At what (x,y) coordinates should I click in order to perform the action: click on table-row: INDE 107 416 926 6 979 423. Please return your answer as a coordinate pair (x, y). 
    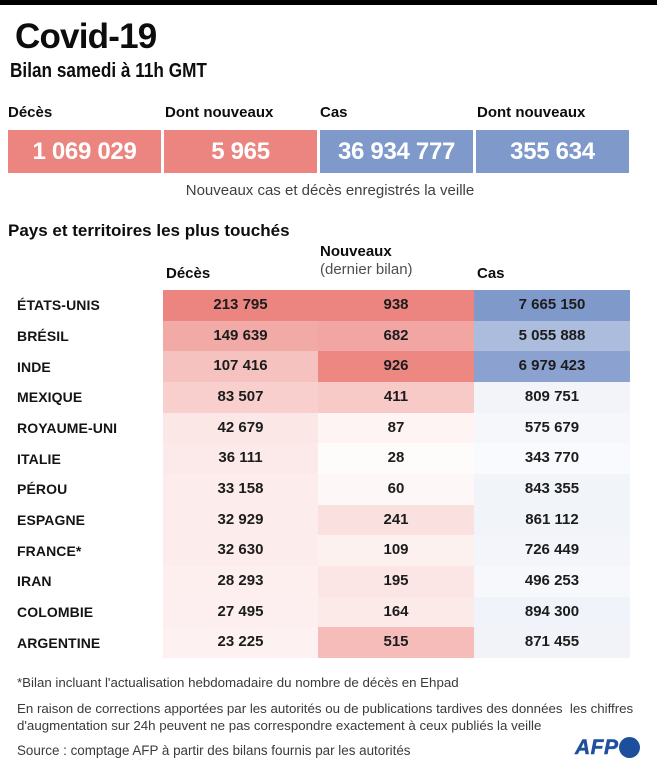
    Looking at the image, I should click on (328, 366).